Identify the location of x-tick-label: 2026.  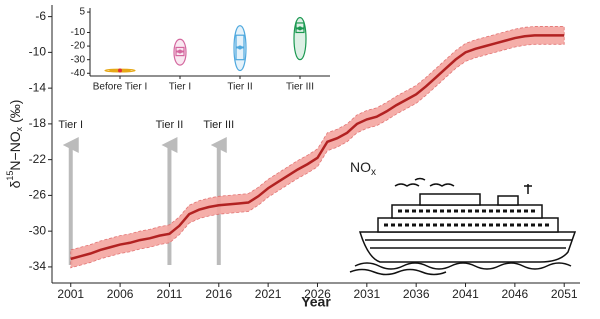
(317, 294).